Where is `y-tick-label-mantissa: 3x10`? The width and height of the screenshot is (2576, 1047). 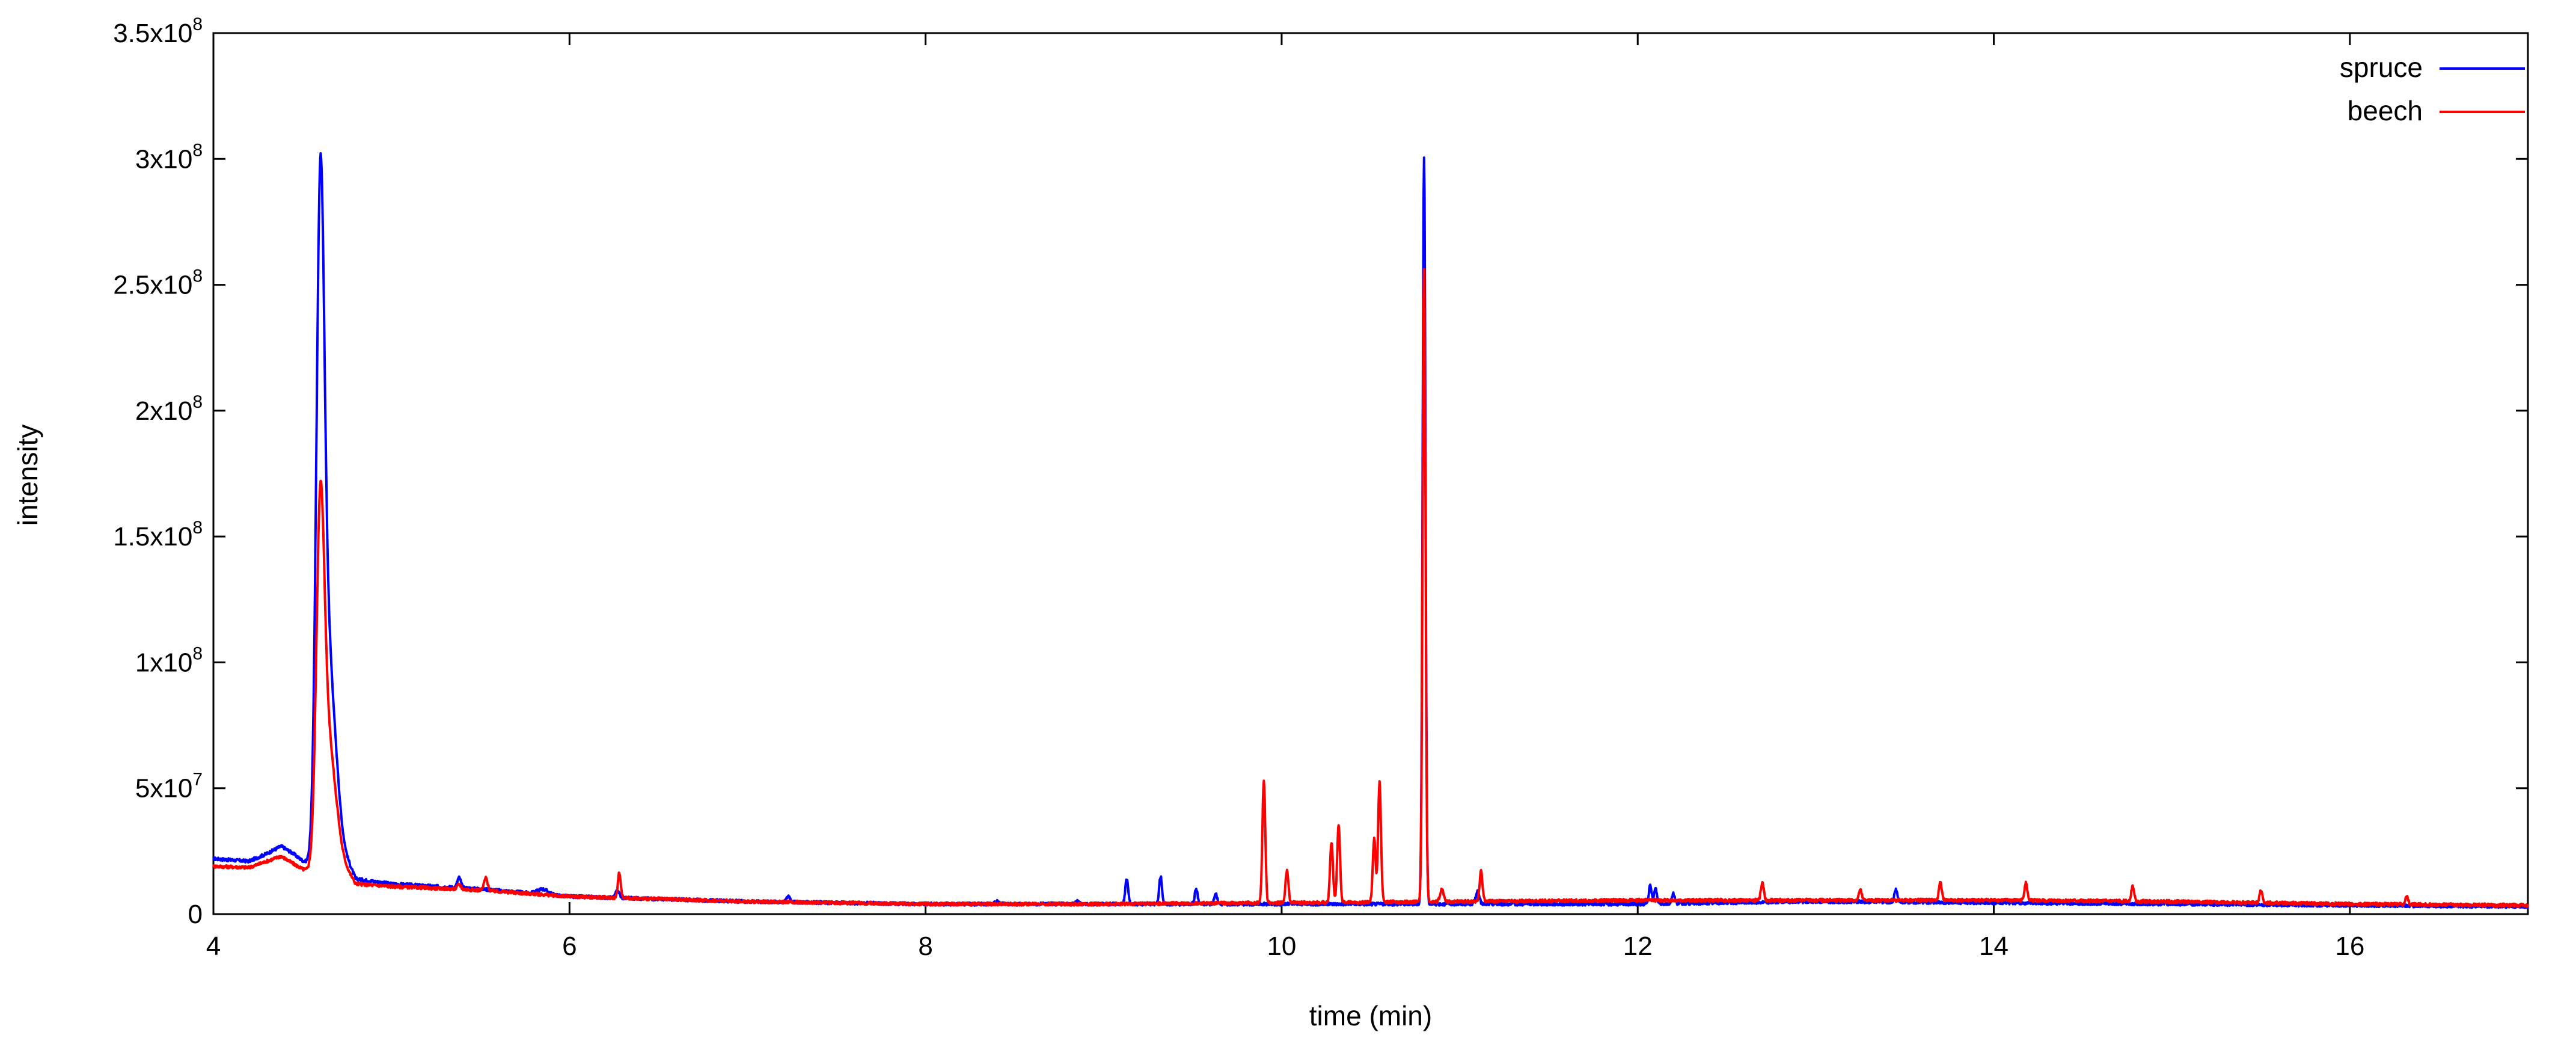
y-tick-label-mantissa: 3x10 is located at coordinates (163, 159).